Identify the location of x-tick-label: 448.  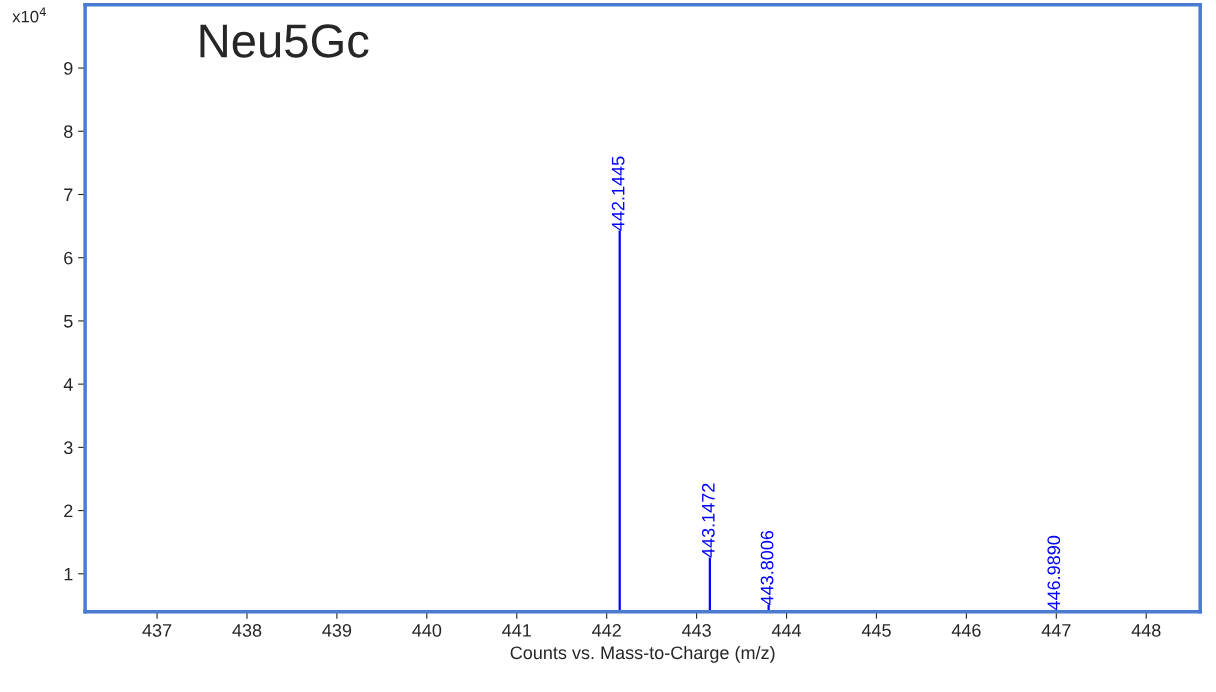
(1146, 630).